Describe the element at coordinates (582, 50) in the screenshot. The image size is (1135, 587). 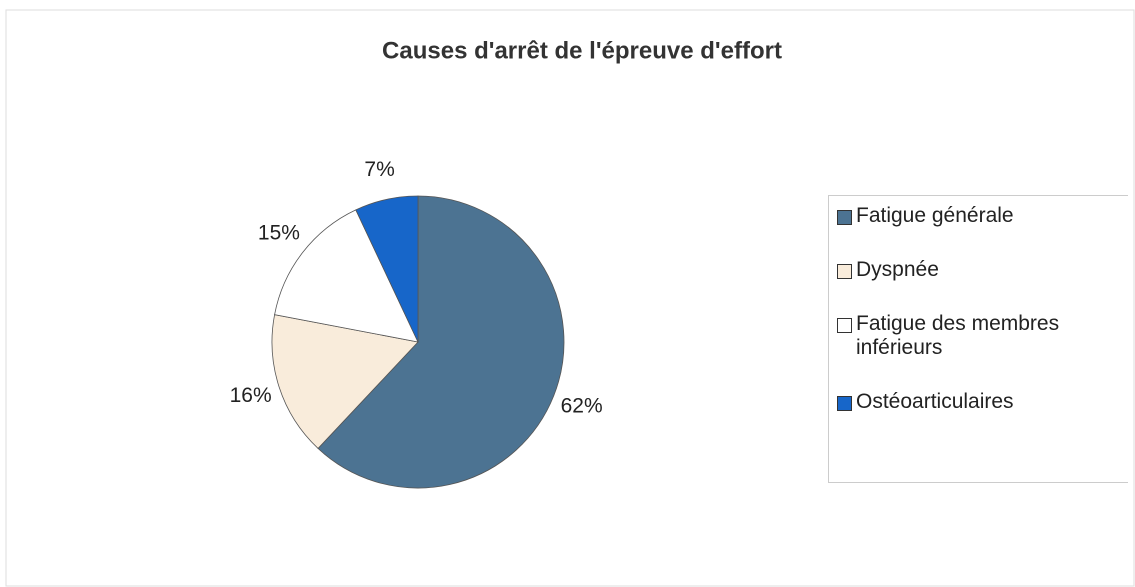
I see `chart-title: Causes d'arrêt de l'épreuve d'effort` at that location.